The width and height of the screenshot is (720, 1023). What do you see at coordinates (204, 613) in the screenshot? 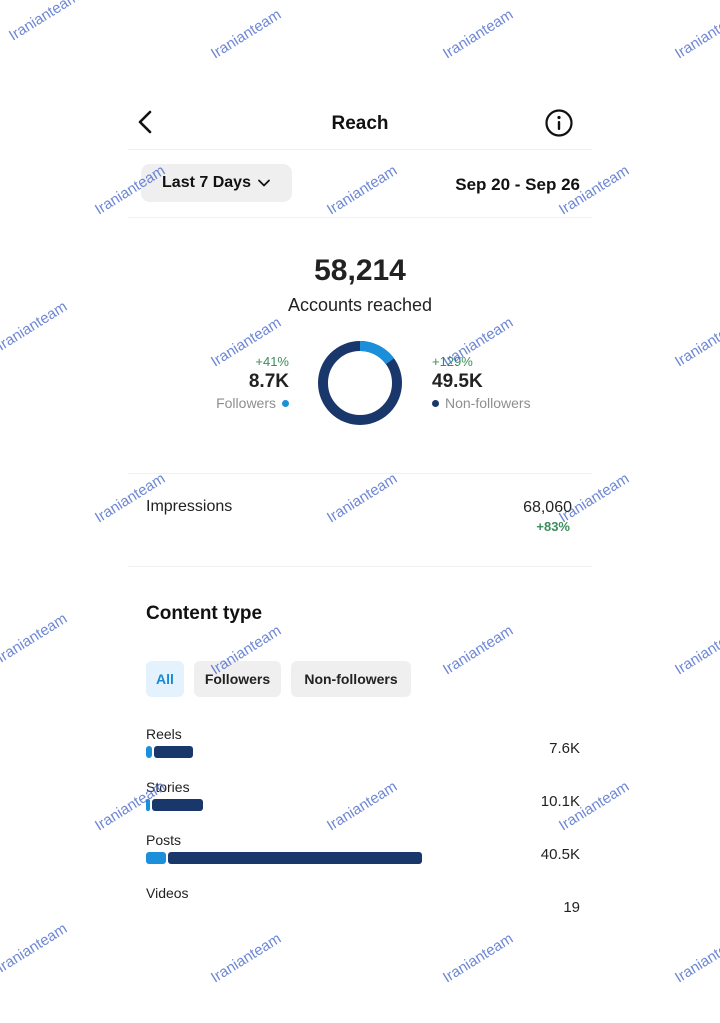
I see `content-type-title: Content type` at bounding box center [204, 613].